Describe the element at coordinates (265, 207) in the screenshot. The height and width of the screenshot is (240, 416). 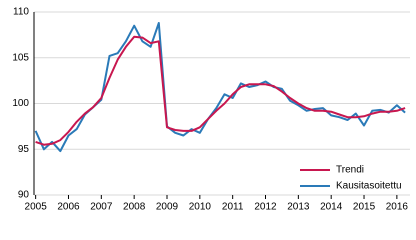
I see `x-tick-label: 2012` at that location.